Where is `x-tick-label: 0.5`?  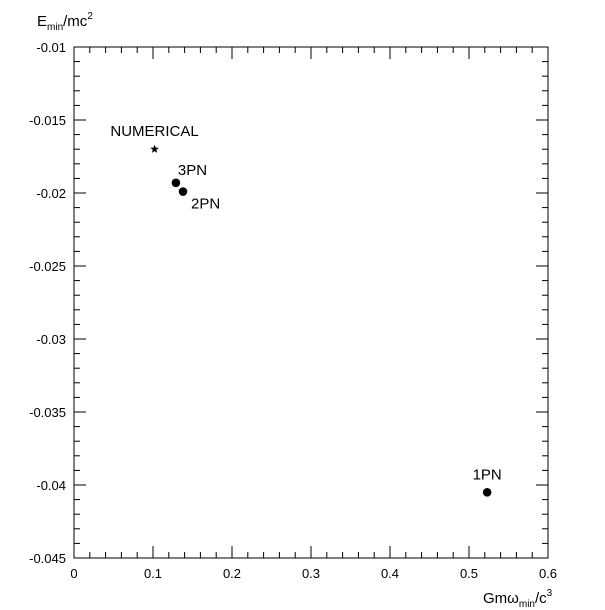
x-tick-label: 0.5 is located at coordinates (469, 573).